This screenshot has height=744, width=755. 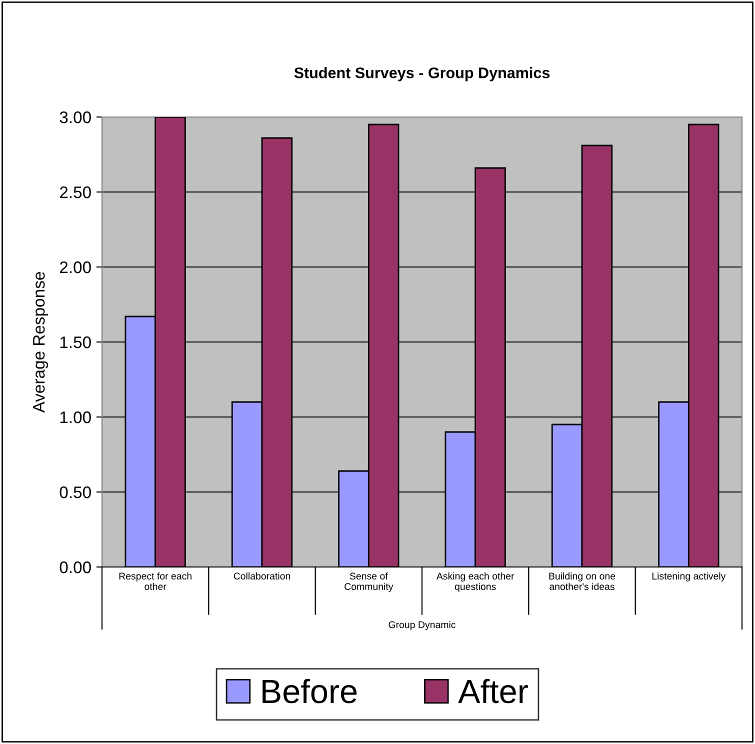 What do you see at coordinates (422, 74) in the screenshot?
I see `chart-title: Student Surveys - Group Dynamics` at bounding box center [422, 74].